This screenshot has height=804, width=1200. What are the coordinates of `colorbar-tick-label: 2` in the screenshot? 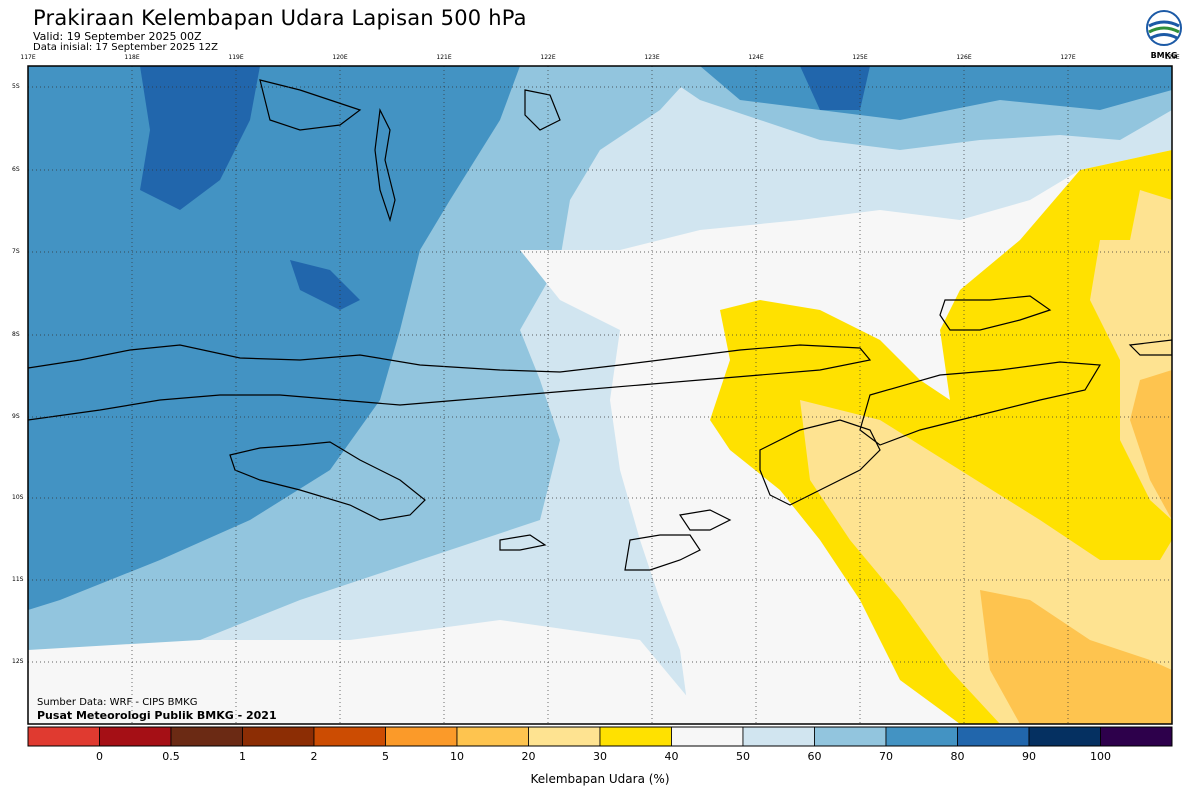 It's located at (314, 756).